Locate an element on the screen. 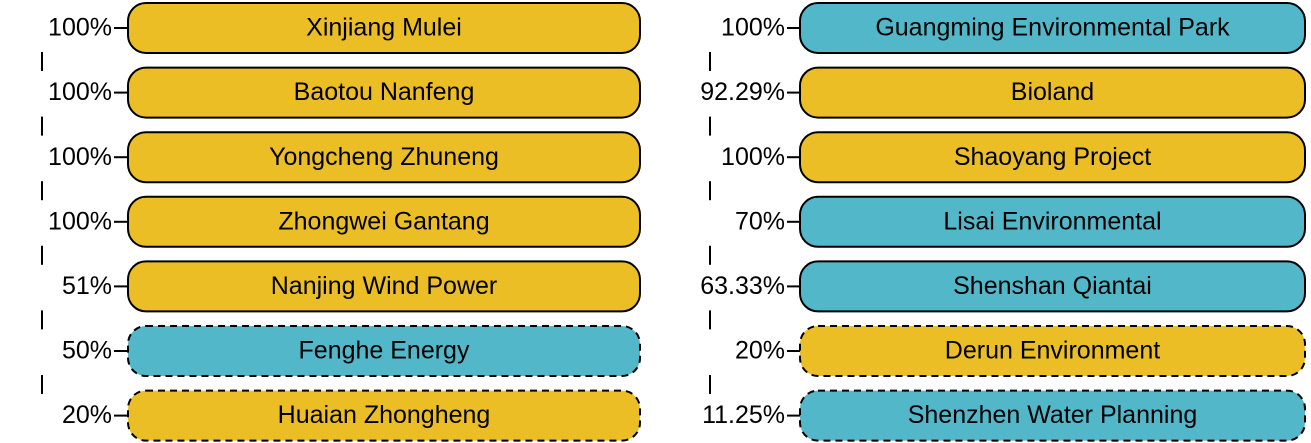 This screenshot has height=443, width=1311. percent-label: 92.29% is located at coordinates (742, 92).